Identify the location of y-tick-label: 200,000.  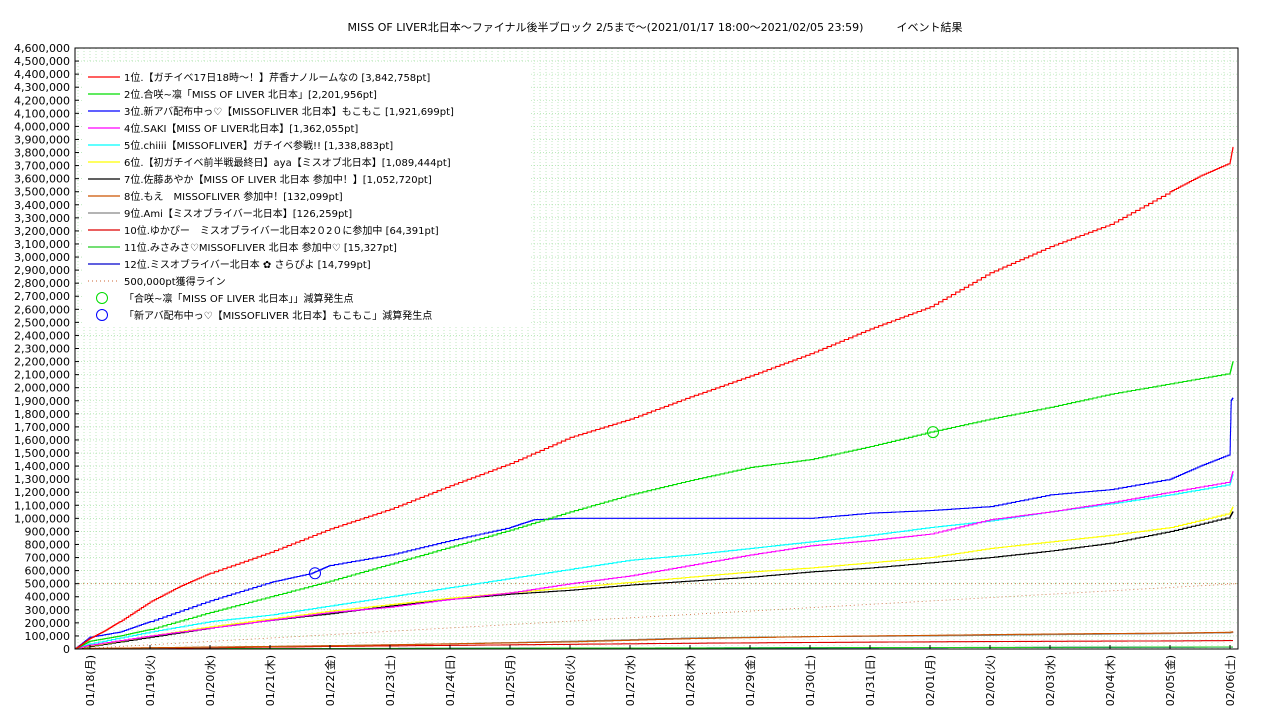
(48, 623).